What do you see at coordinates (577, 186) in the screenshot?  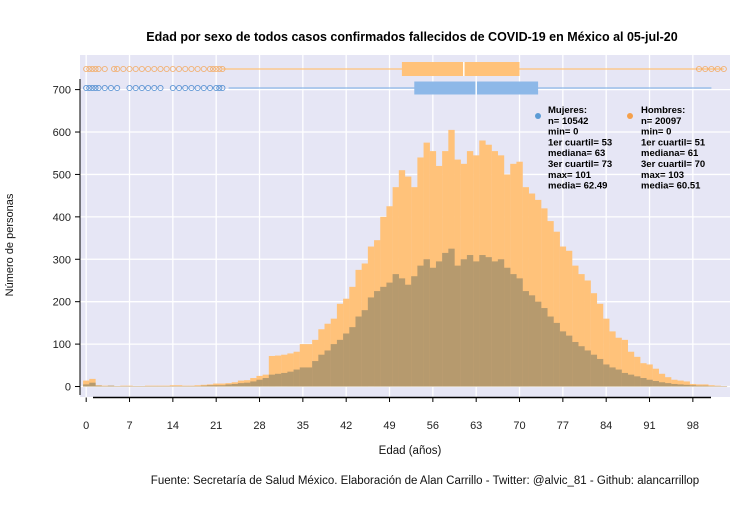 I see `stat-line: media= 62.49` at bounding box center [577, 186].